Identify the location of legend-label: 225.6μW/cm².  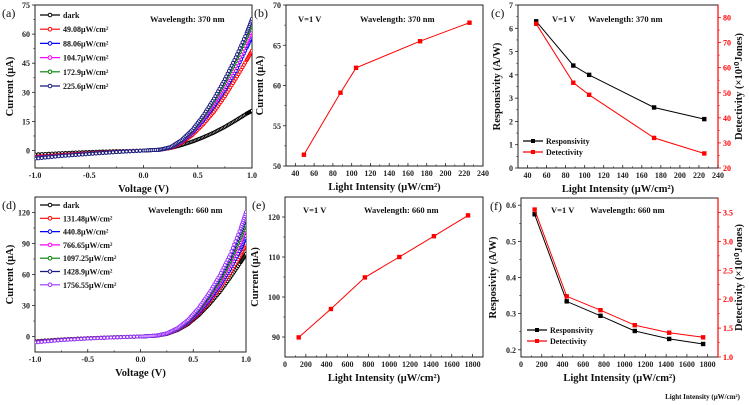
(86, 86).